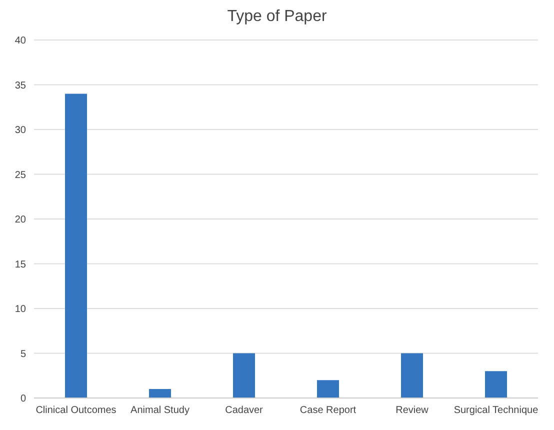 The image size is (554, 430). Describe the element at coordinates (20, 220) in the screenshot. I see `y-tick-label: 20` at that location.